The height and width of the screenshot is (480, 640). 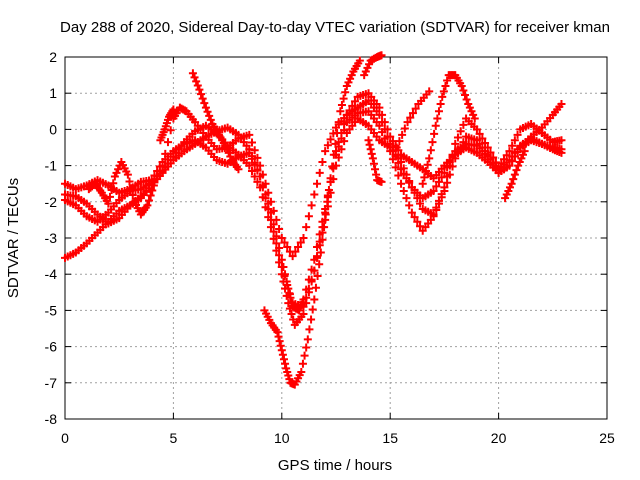 What do you see at coordinates (51, 274) in the screenshot?
I see `y-tick-label: -4` at bounding box center [51, 274].